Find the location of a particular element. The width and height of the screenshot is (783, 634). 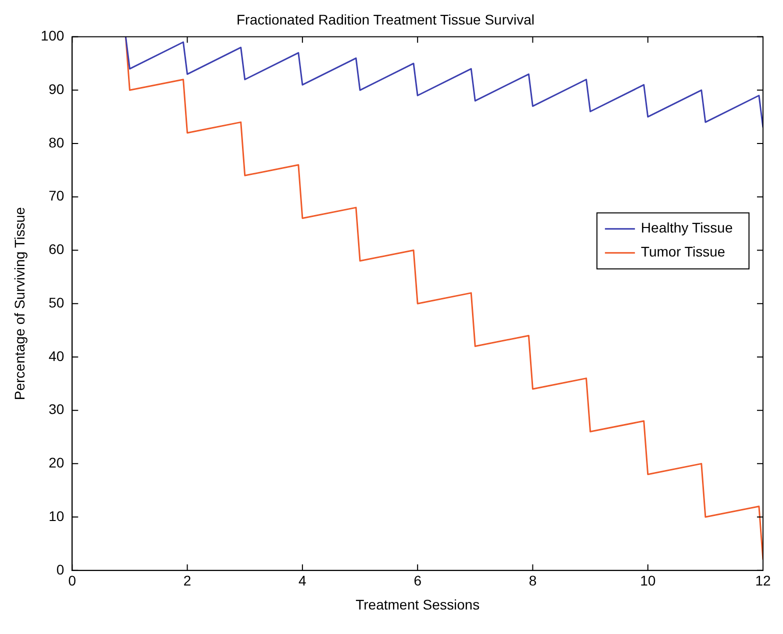

y-tick-label: 80 is located at coordinates (56, 142).